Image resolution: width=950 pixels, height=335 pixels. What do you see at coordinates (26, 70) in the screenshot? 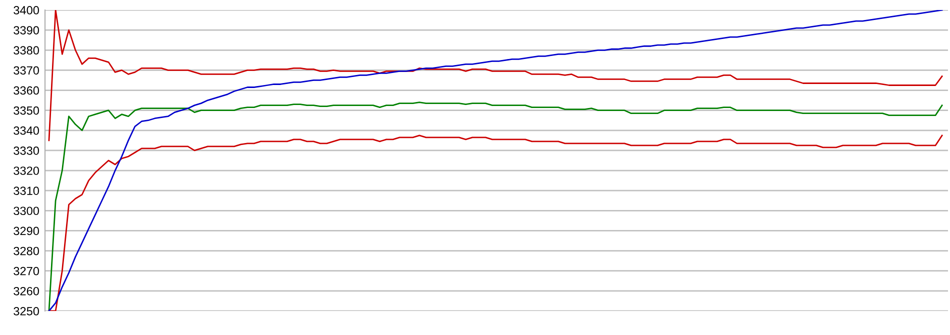
I see `y-tick-label: 3370` at bounding box center [26, 70].